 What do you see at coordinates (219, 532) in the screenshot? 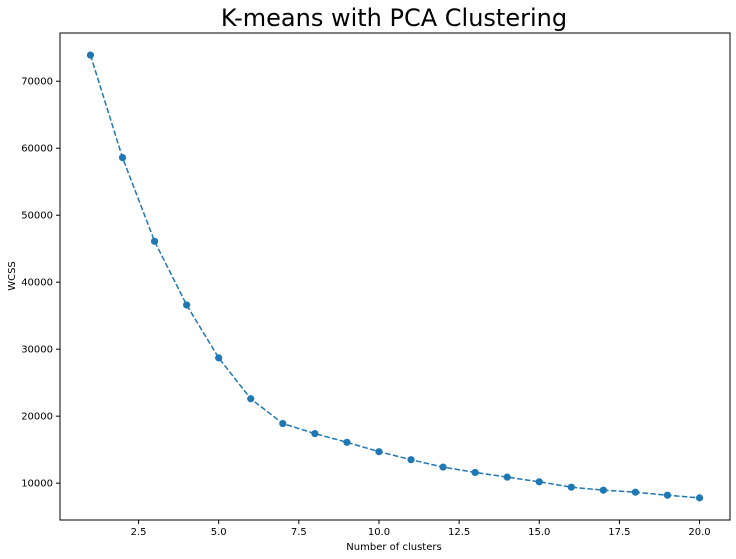
I see `x-tick-label: 5.0` at bounding box center [219, 532].